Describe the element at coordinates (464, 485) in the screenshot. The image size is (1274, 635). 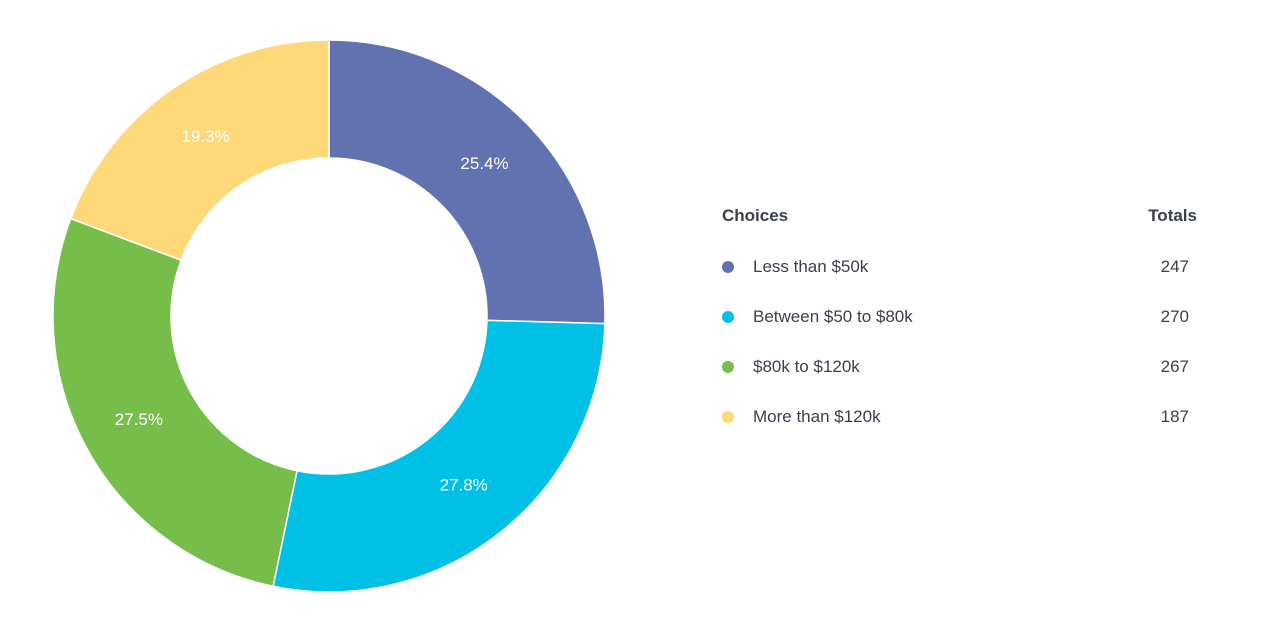
I see `slice-percent-label: 27.8%` at that location.